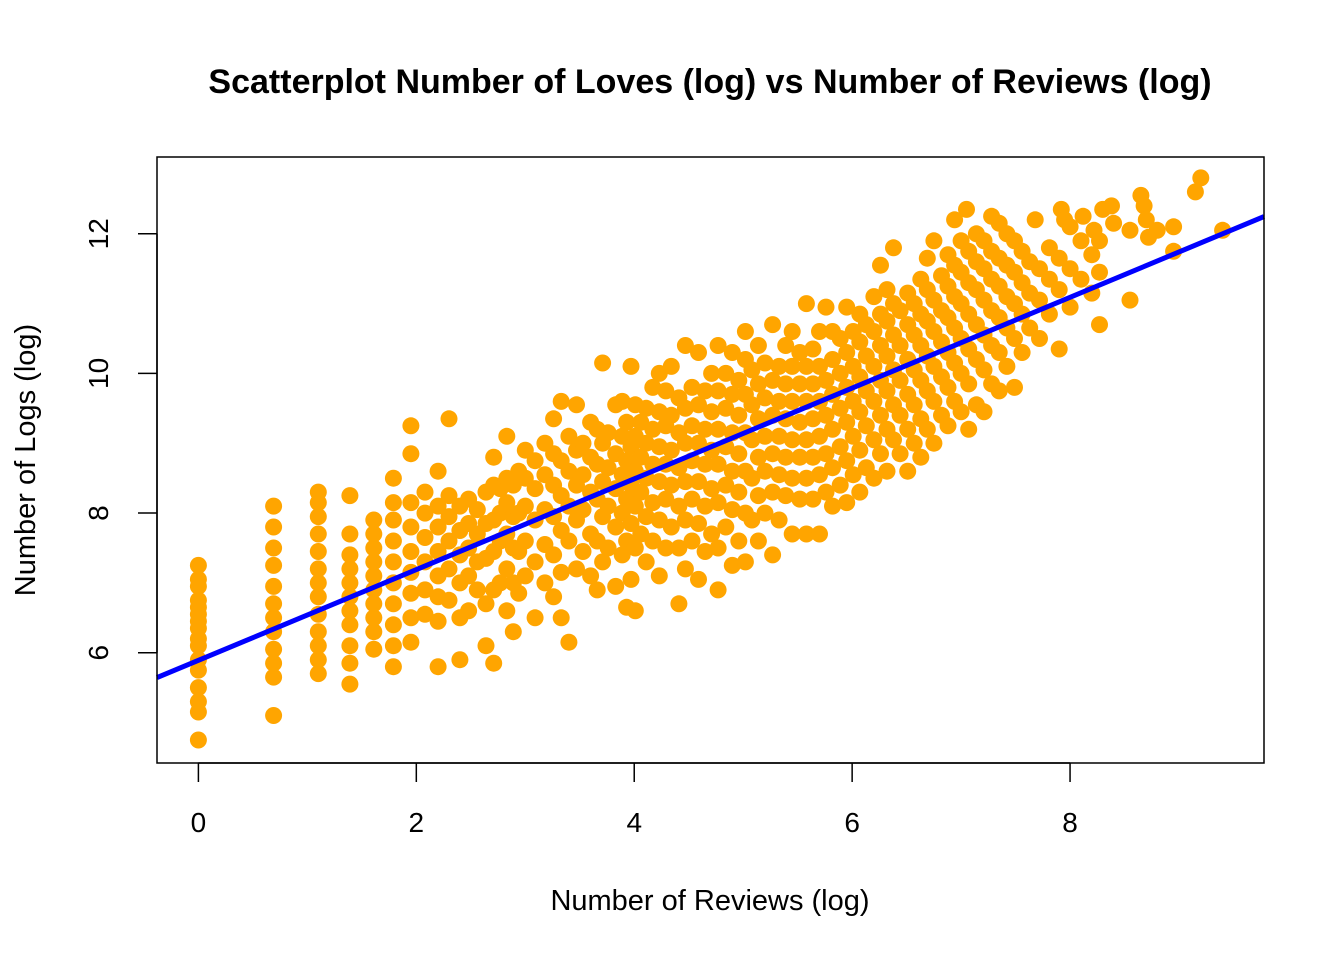  What do you see at coordinates (98, 513) in the screenshot?
I see `y-tick-label: 8` at bounding box center [98, 513].